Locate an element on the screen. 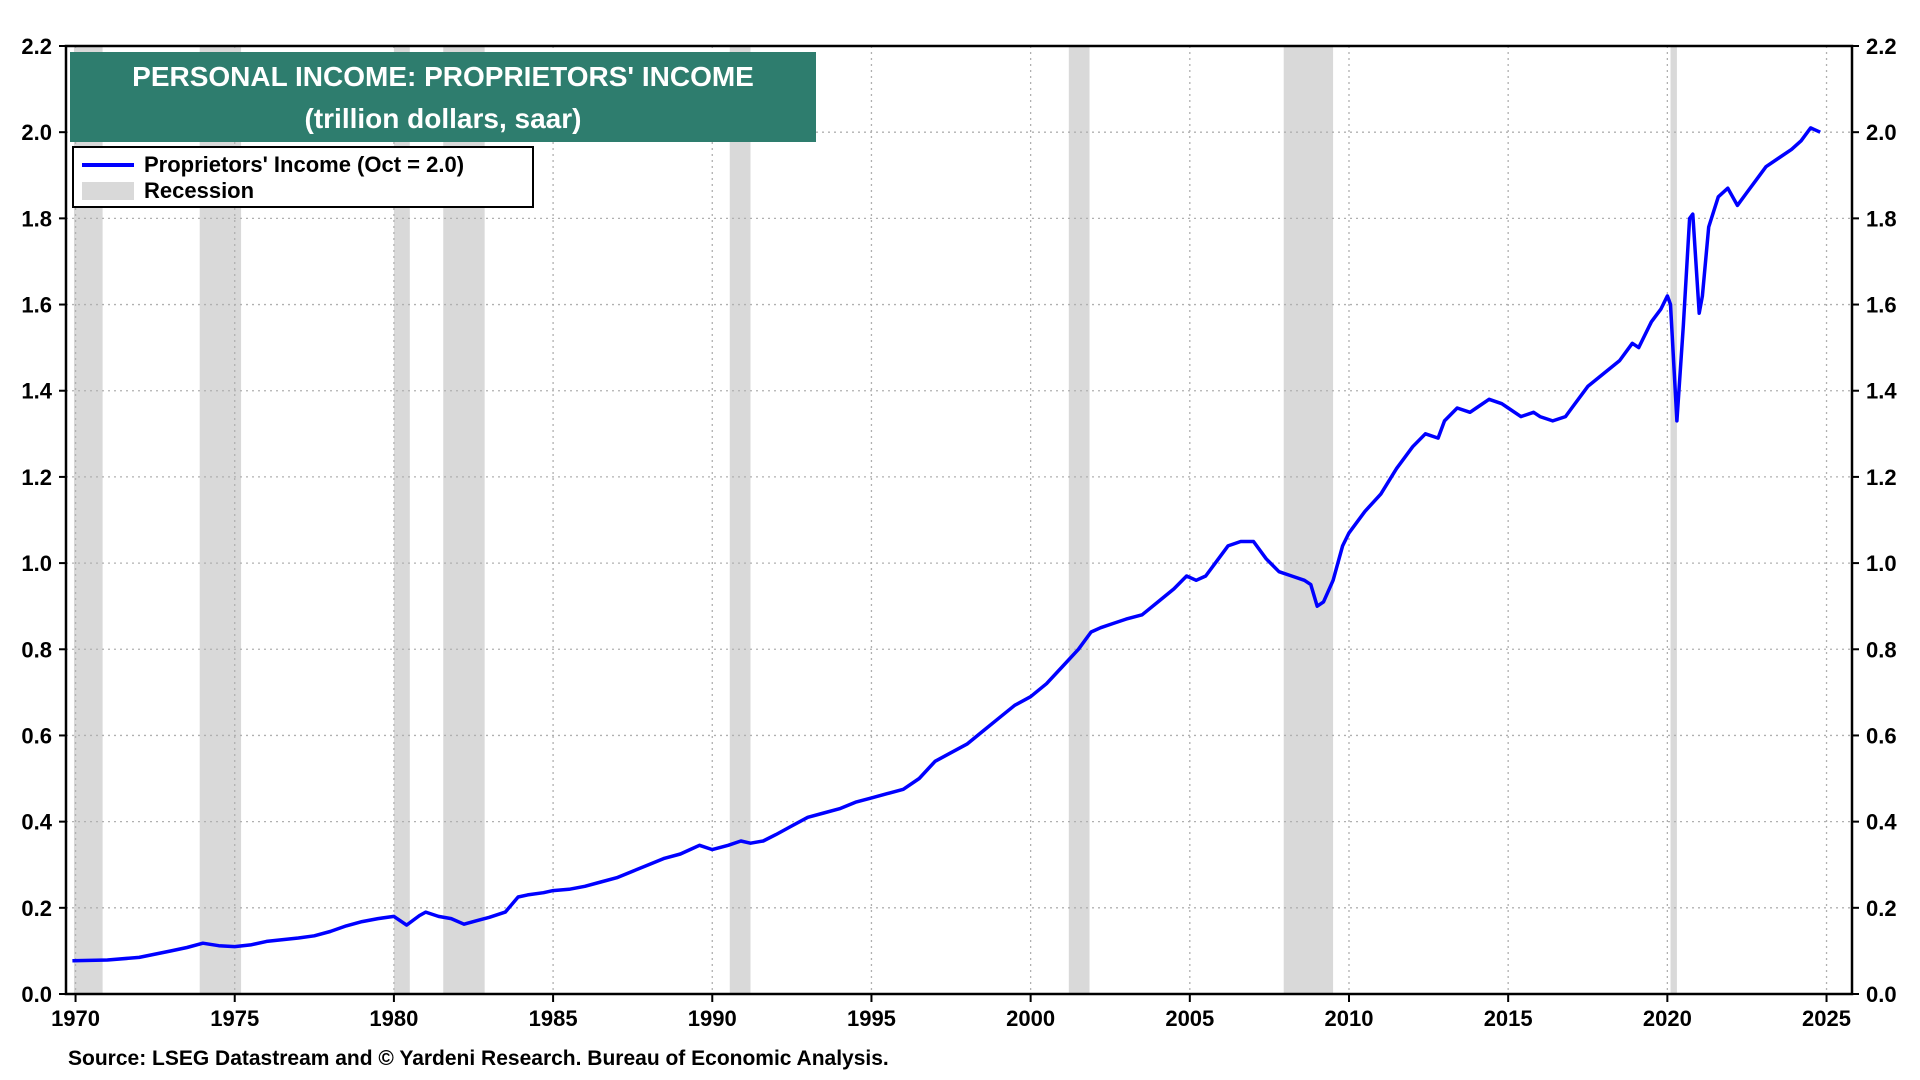 This screenshot has width=1920, height=1080. legend-item-series: Proprietors' Income (Oct = 2.0) is located at coordinates (273, 165).